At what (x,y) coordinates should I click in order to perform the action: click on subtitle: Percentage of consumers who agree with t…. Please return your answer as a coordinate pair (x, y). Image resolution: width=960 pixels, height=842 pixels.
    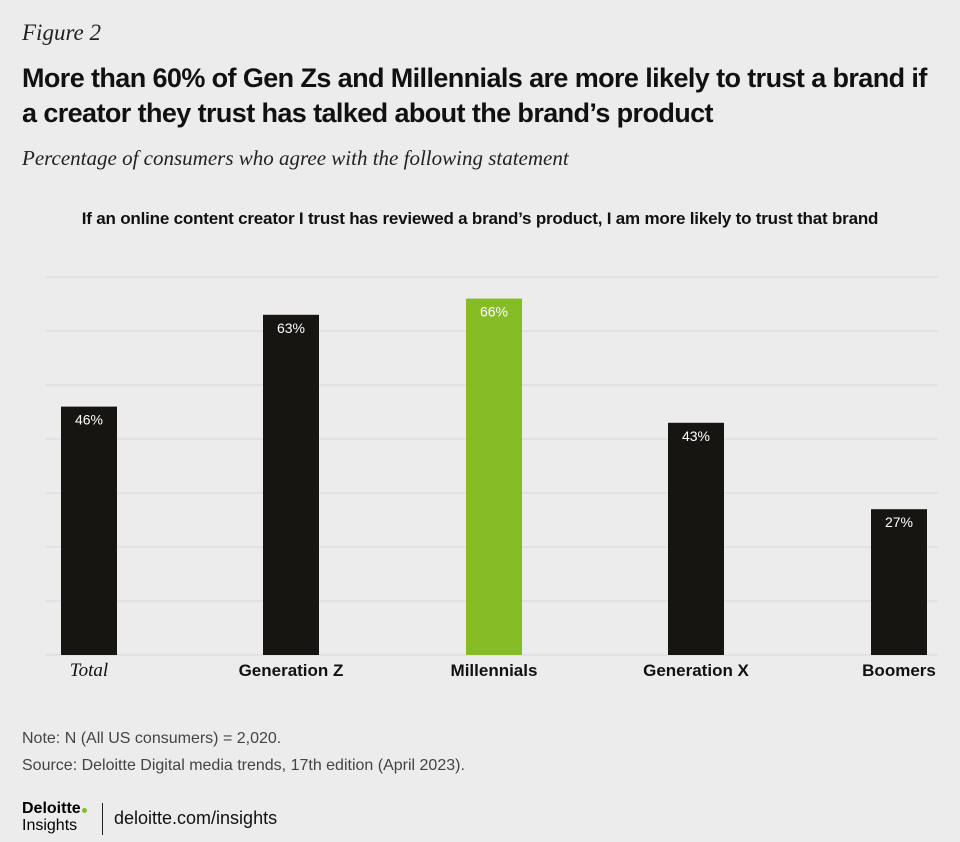
    Looking at the image, I should click on (295, 158).